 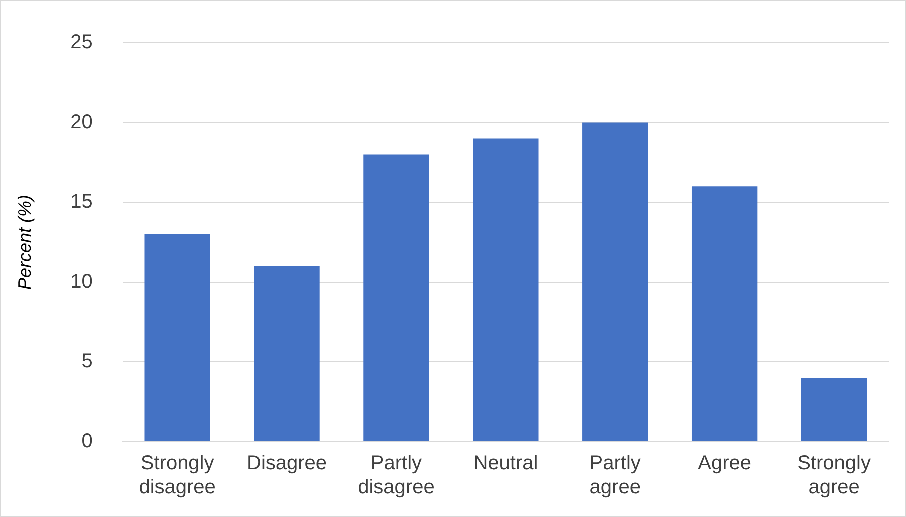 What do you see at coordinates (834, 475) in the screenshot?
I see `x-tick-label: Strongly agree` at bounding box center [834, 475].